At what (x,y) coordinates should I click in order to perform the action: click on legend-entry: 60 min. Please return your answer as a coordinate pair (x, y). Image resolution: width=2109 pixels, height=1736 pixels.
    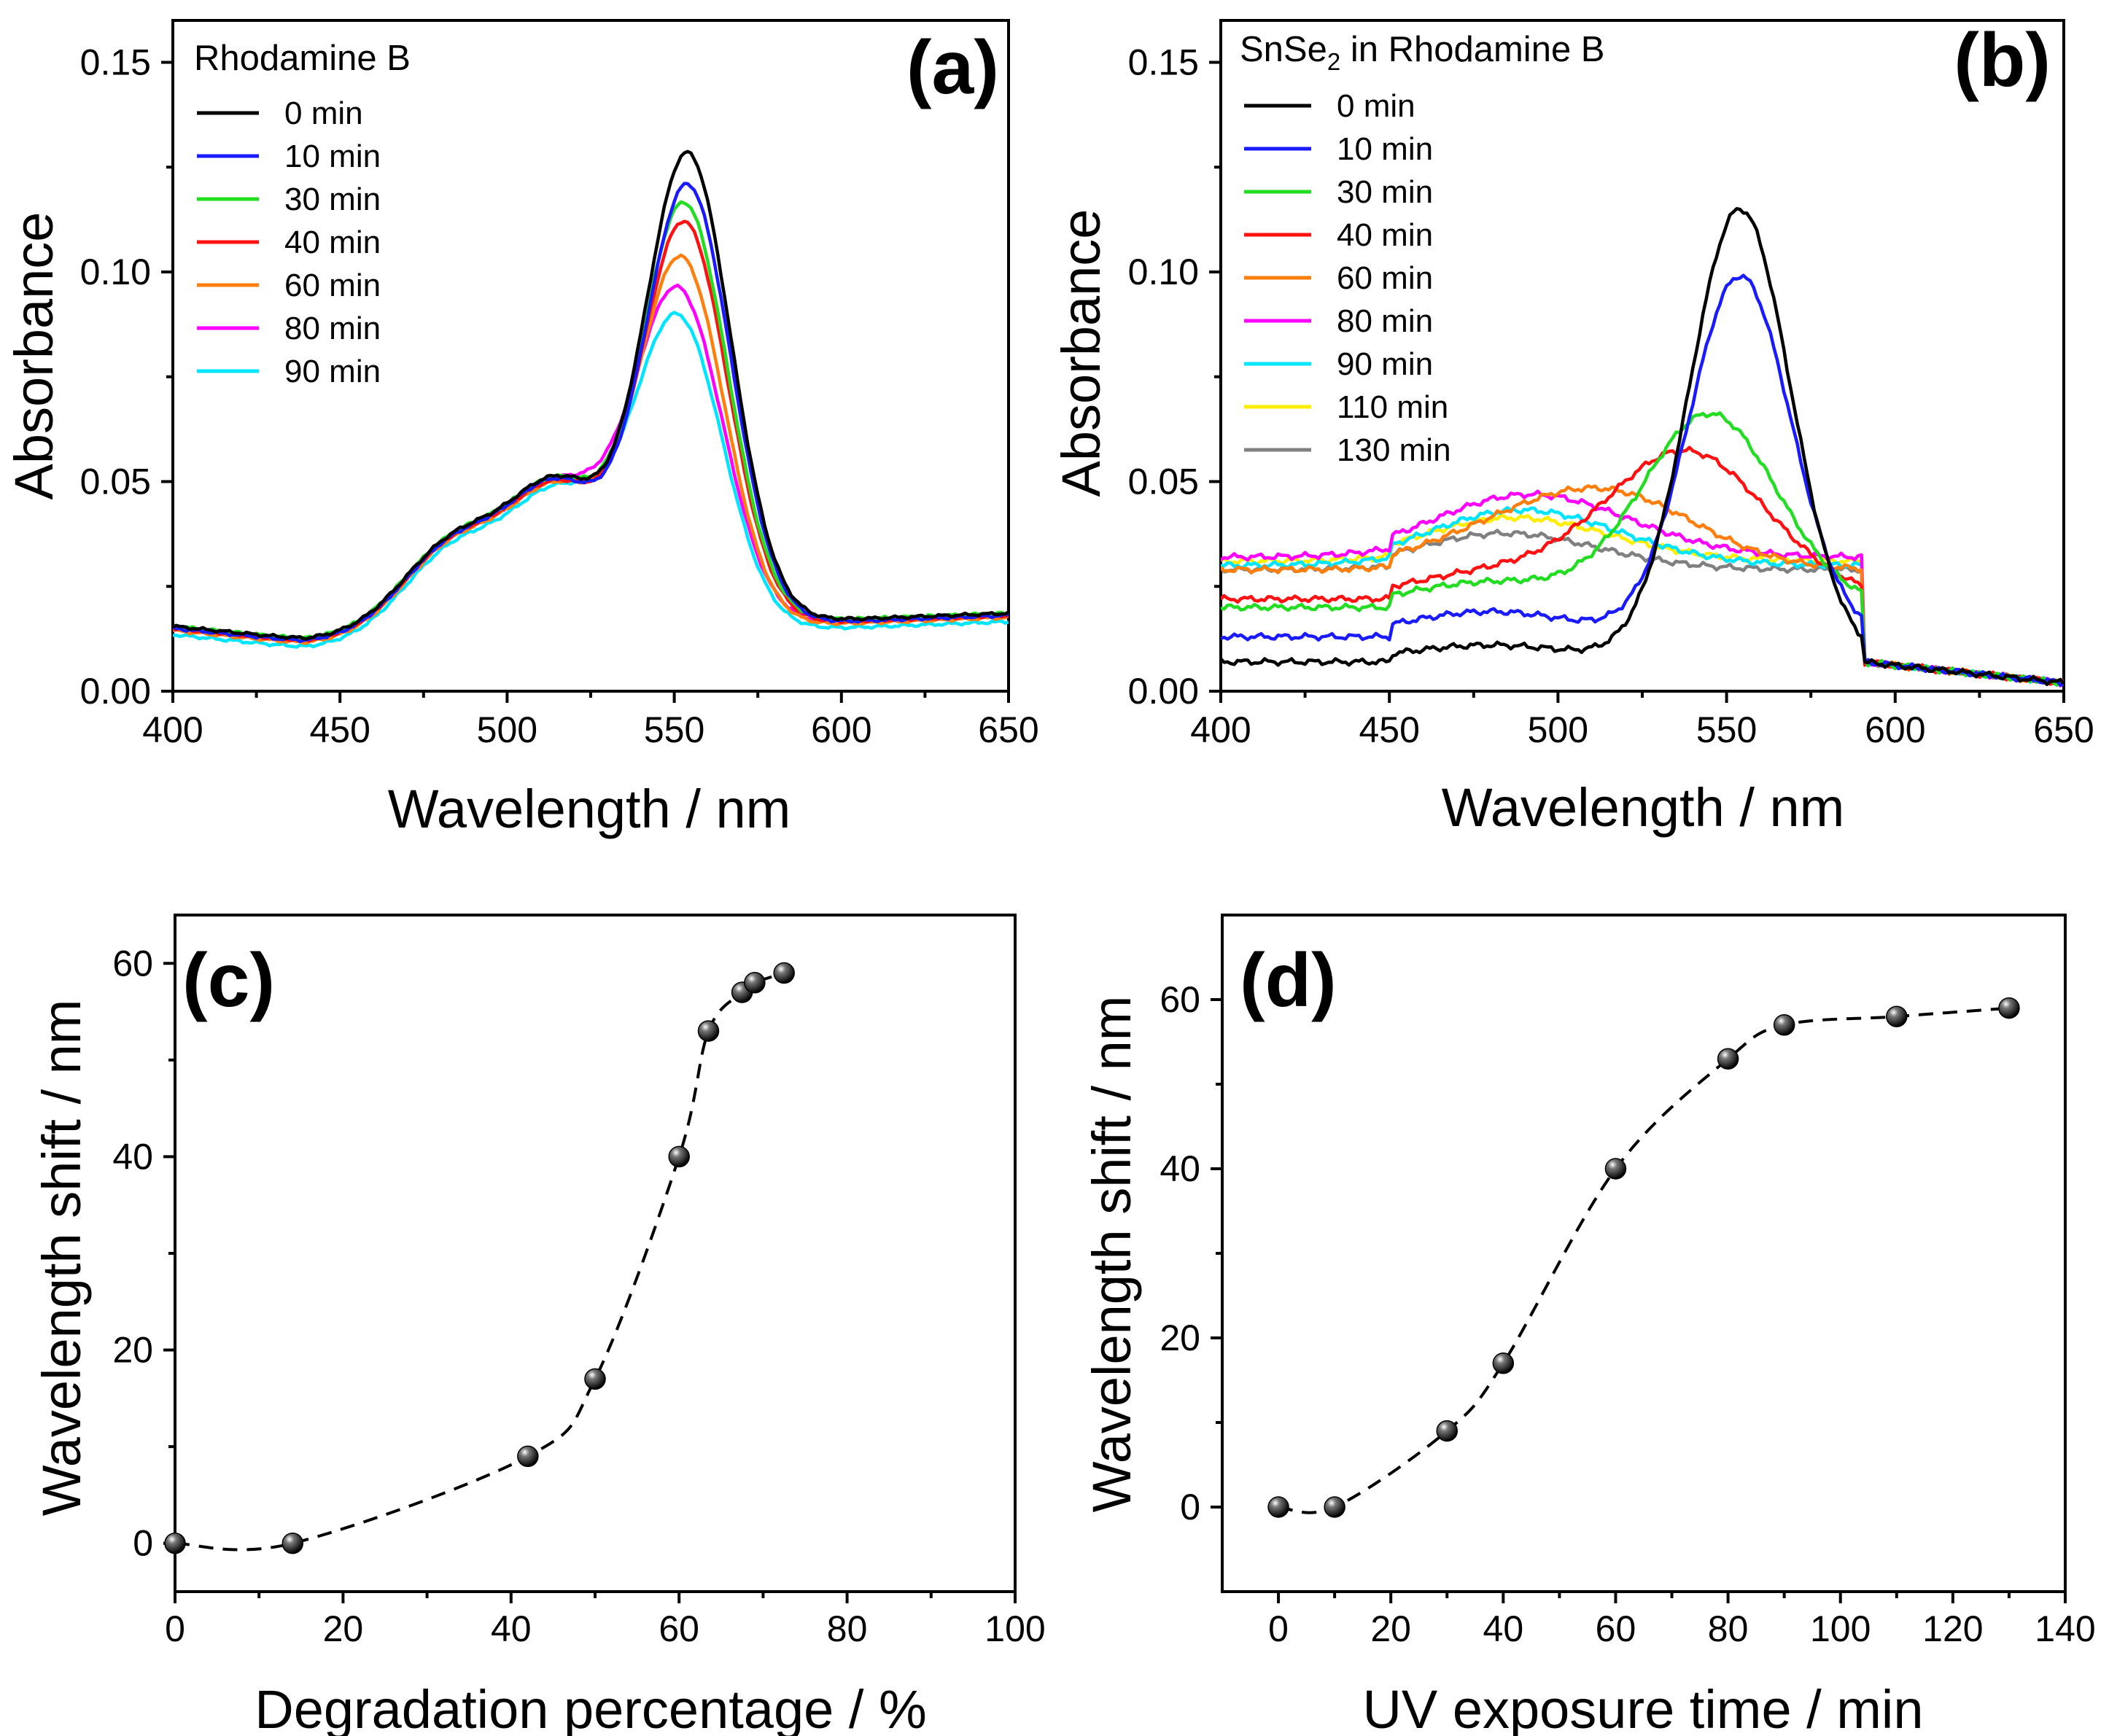
    Looking at the image, I should click on (1385, 278).